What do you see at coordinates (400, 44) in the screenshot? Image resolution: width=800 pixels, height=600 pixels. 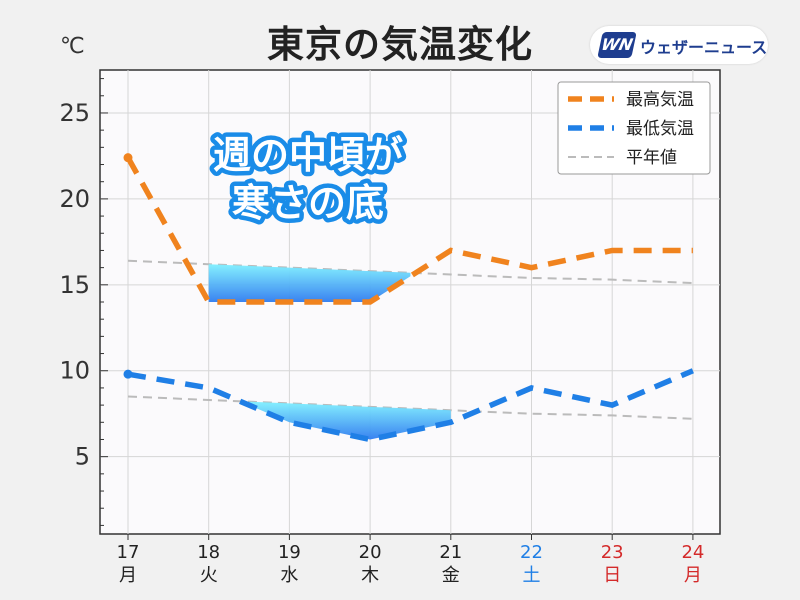 I see `chart-title: 東京の気温変化` at bounding box center [400, 44].